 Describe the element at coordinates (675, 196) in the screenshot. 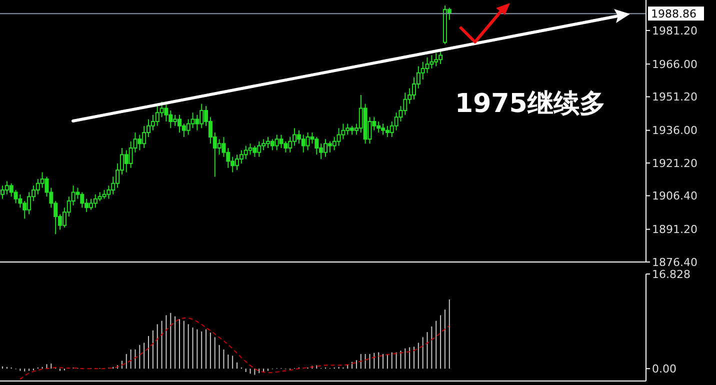

I see `y-tick-label: 1906.40` at that location.